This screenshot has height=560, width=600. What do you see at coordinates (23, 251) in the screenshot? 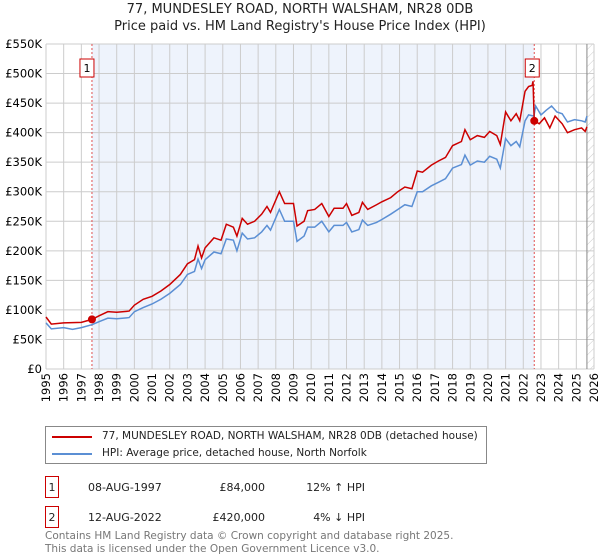
I see `y-tick-label: £200K` at bounding box center [23, 251].